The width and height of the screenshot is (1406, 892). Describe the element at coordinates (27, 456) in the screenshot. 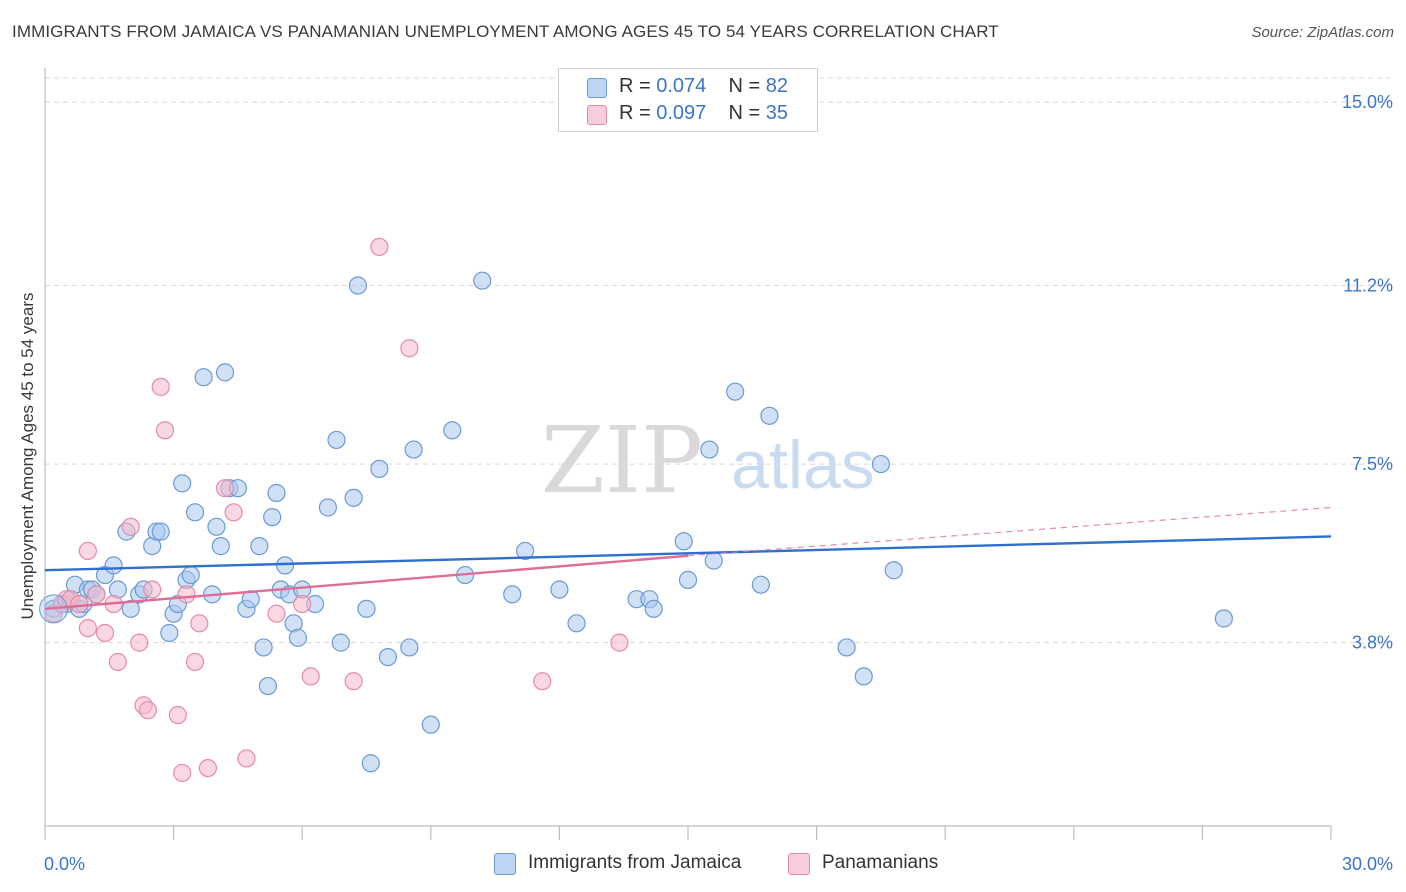

I see `y-axis-label: Unemployment Among Ages 45 to 54 years` at that location.